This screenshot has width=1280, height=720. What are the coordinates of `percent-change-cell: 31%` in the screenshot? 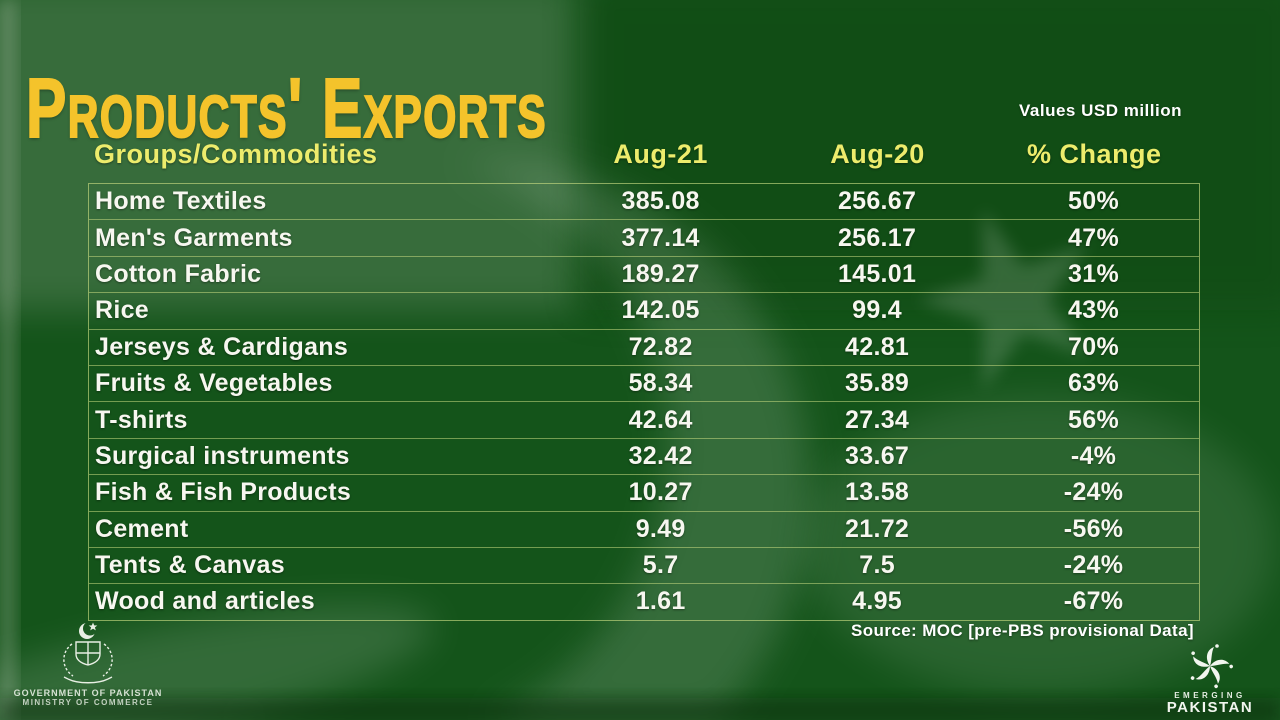 It's located at (1093, 273).